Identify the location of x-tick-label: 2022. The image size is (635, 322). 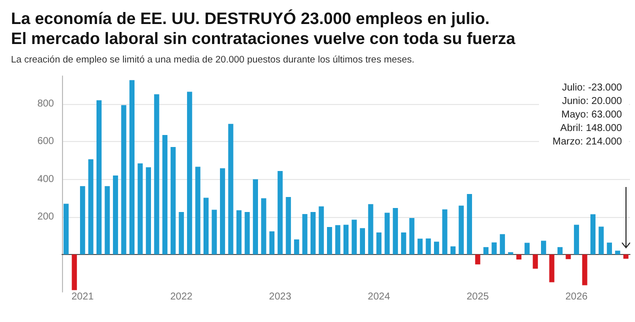
(181, 297).